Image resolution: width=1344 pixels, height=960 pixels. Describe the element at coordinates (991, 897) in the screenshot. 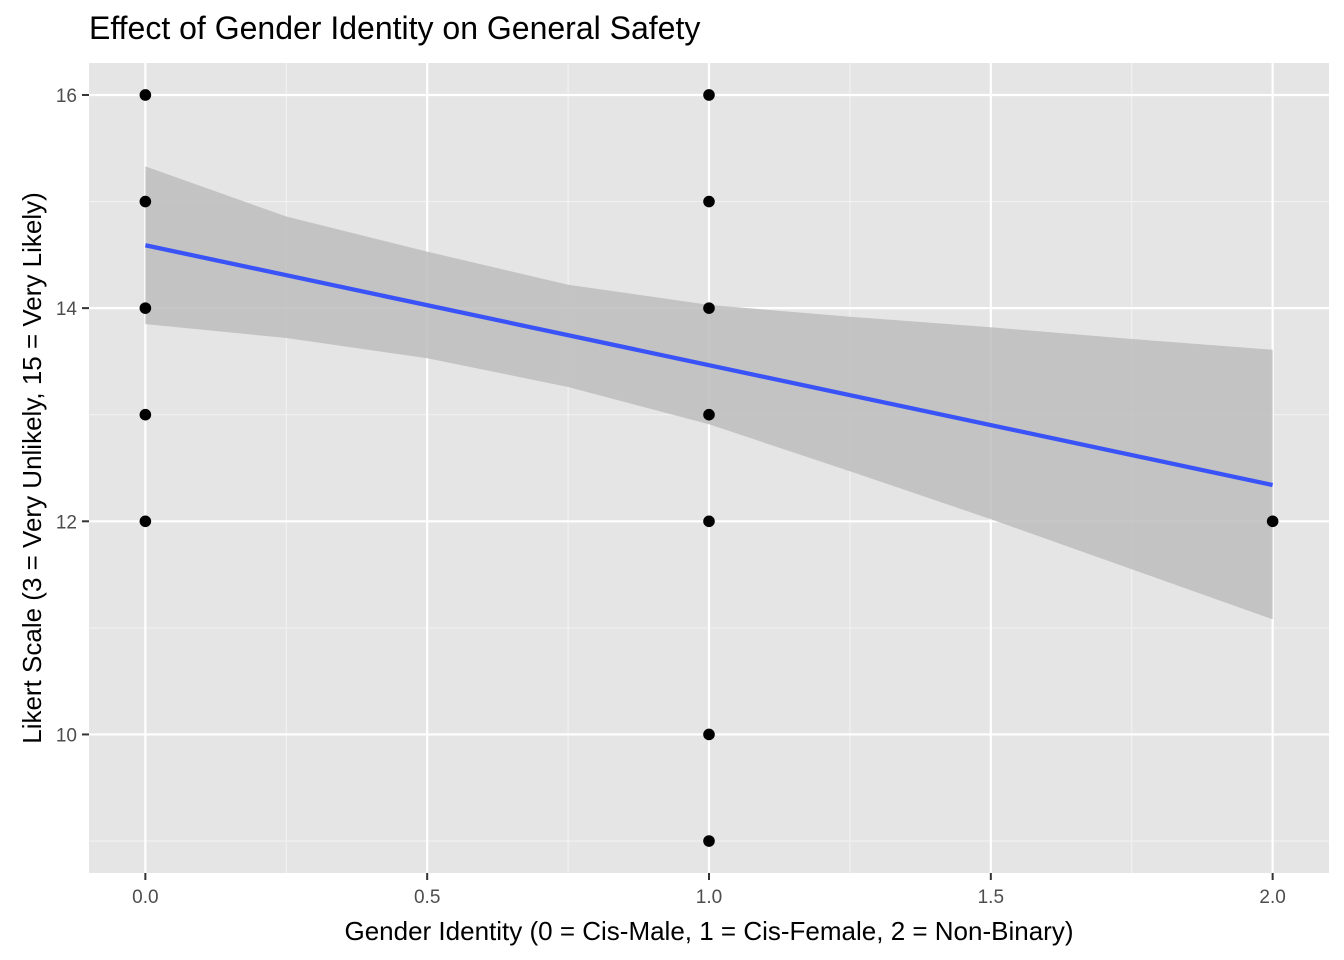

I see `x-tick-label: 1.5` at that location.